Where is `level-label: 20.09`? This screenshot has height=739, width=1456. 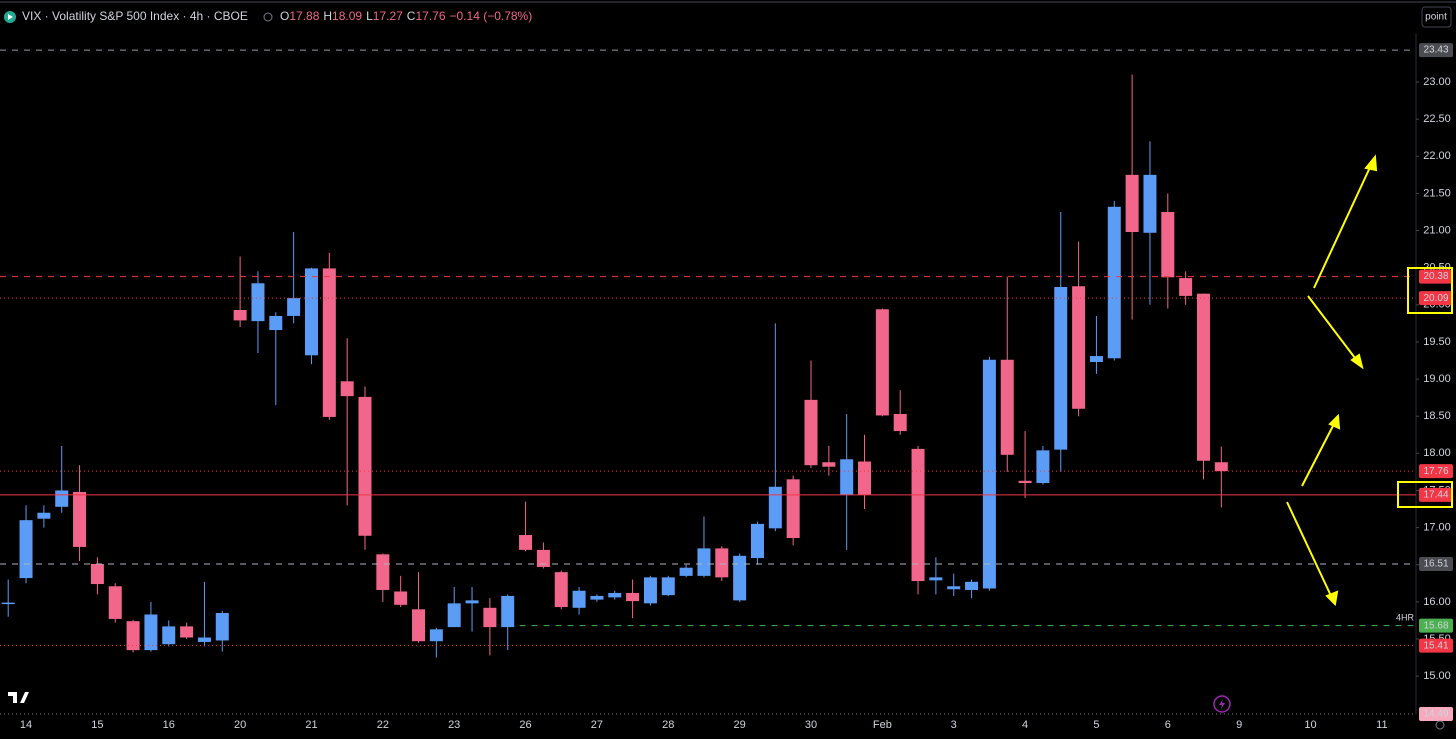 level-label: 20.09 is located at coordinates (1435, 298).